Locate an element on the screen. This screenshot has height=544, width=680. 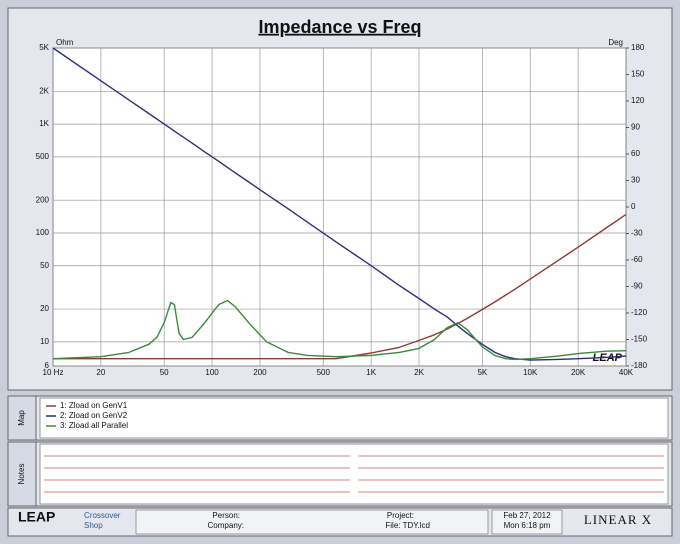
y-axis-label: Ohm is located at coordinates (65, 42).